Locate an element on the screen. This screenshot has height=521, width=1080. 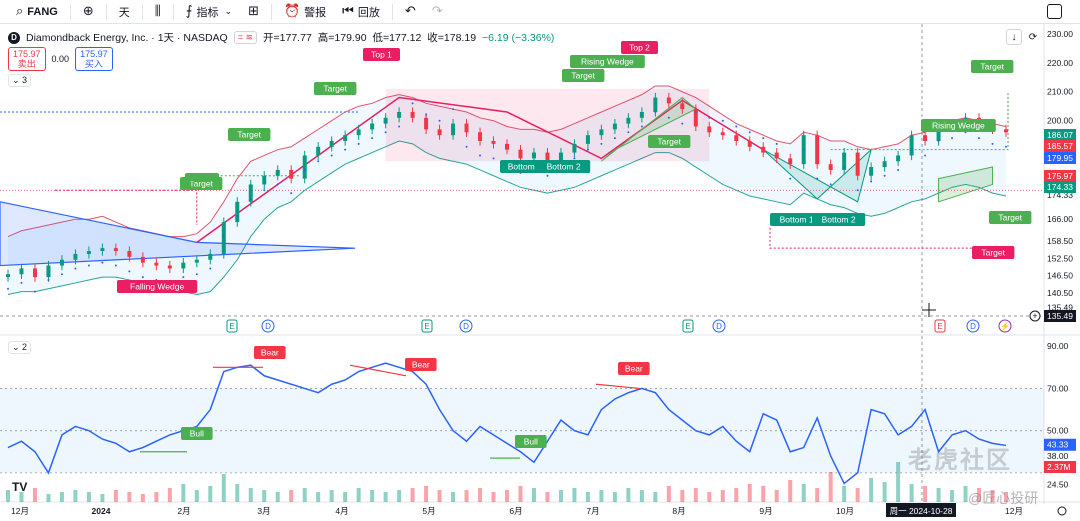
pane1-indicator-toggle: ⌄ 3 is located at coordinates (20, 80).